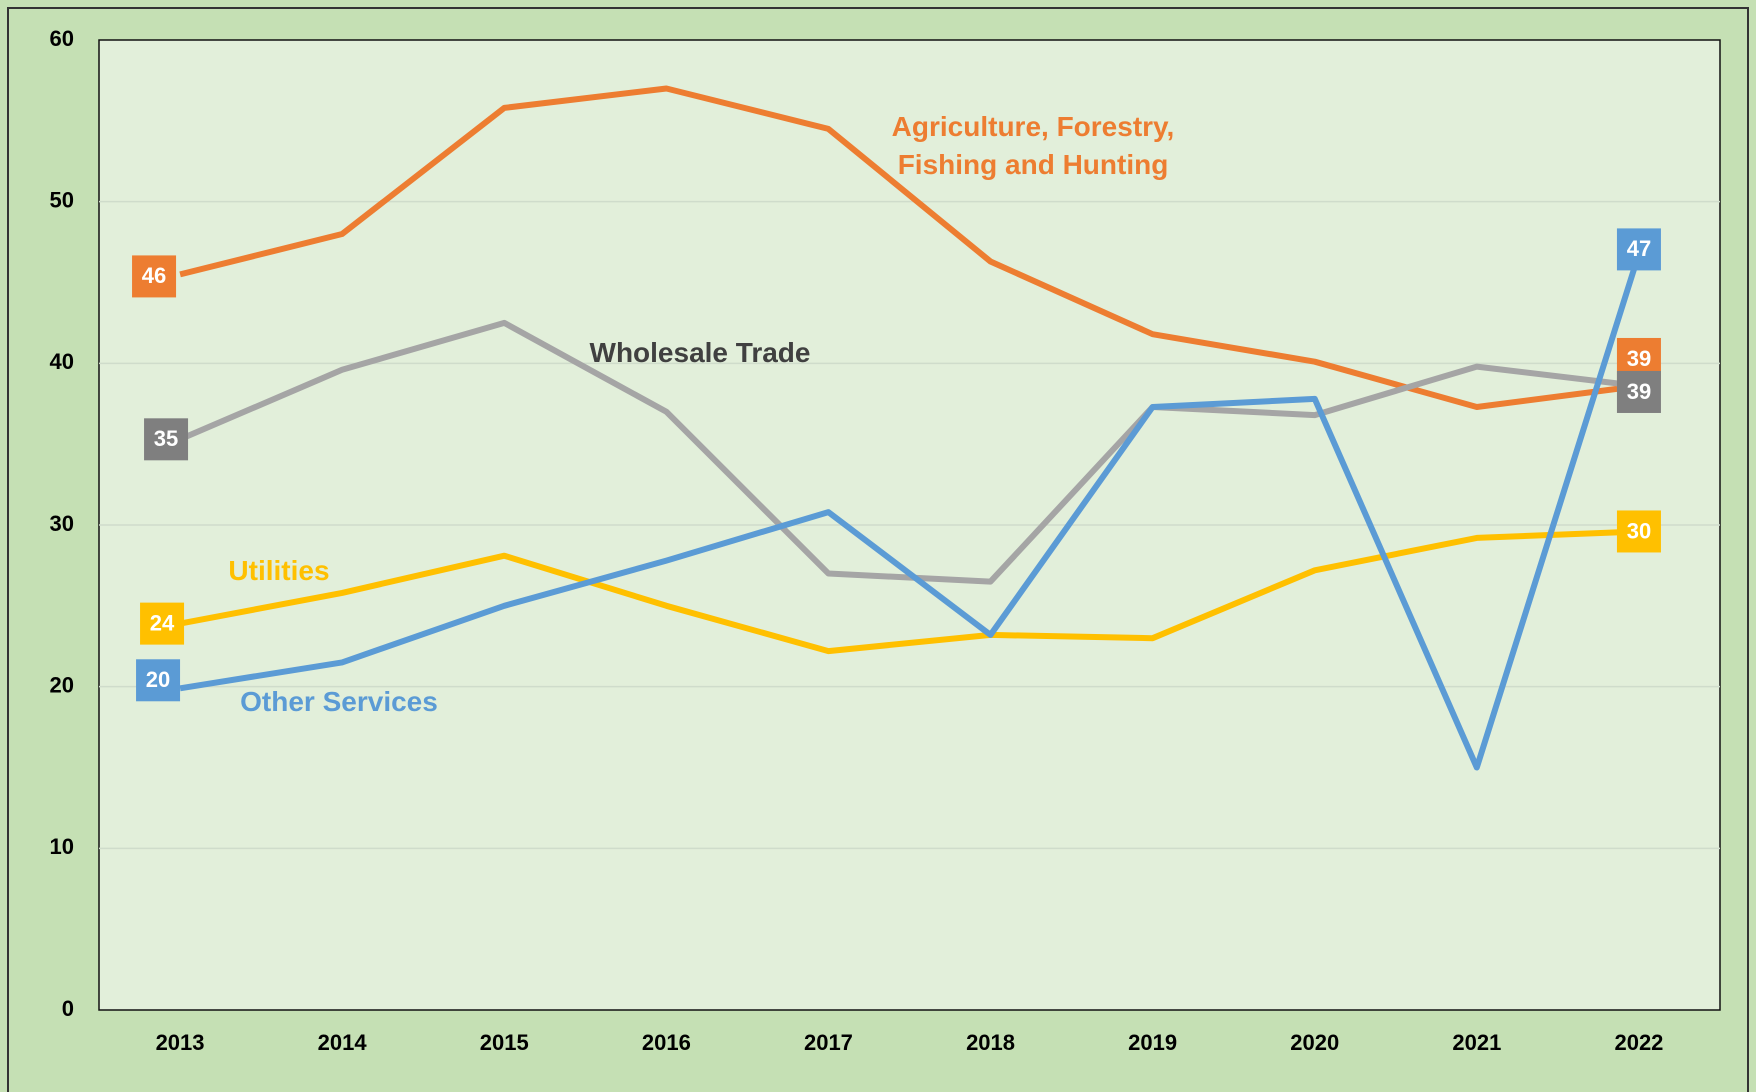  What do you see at coordinates (909, 591) in the screenshot?
I see `series-line` at bounding box center [909, 591].